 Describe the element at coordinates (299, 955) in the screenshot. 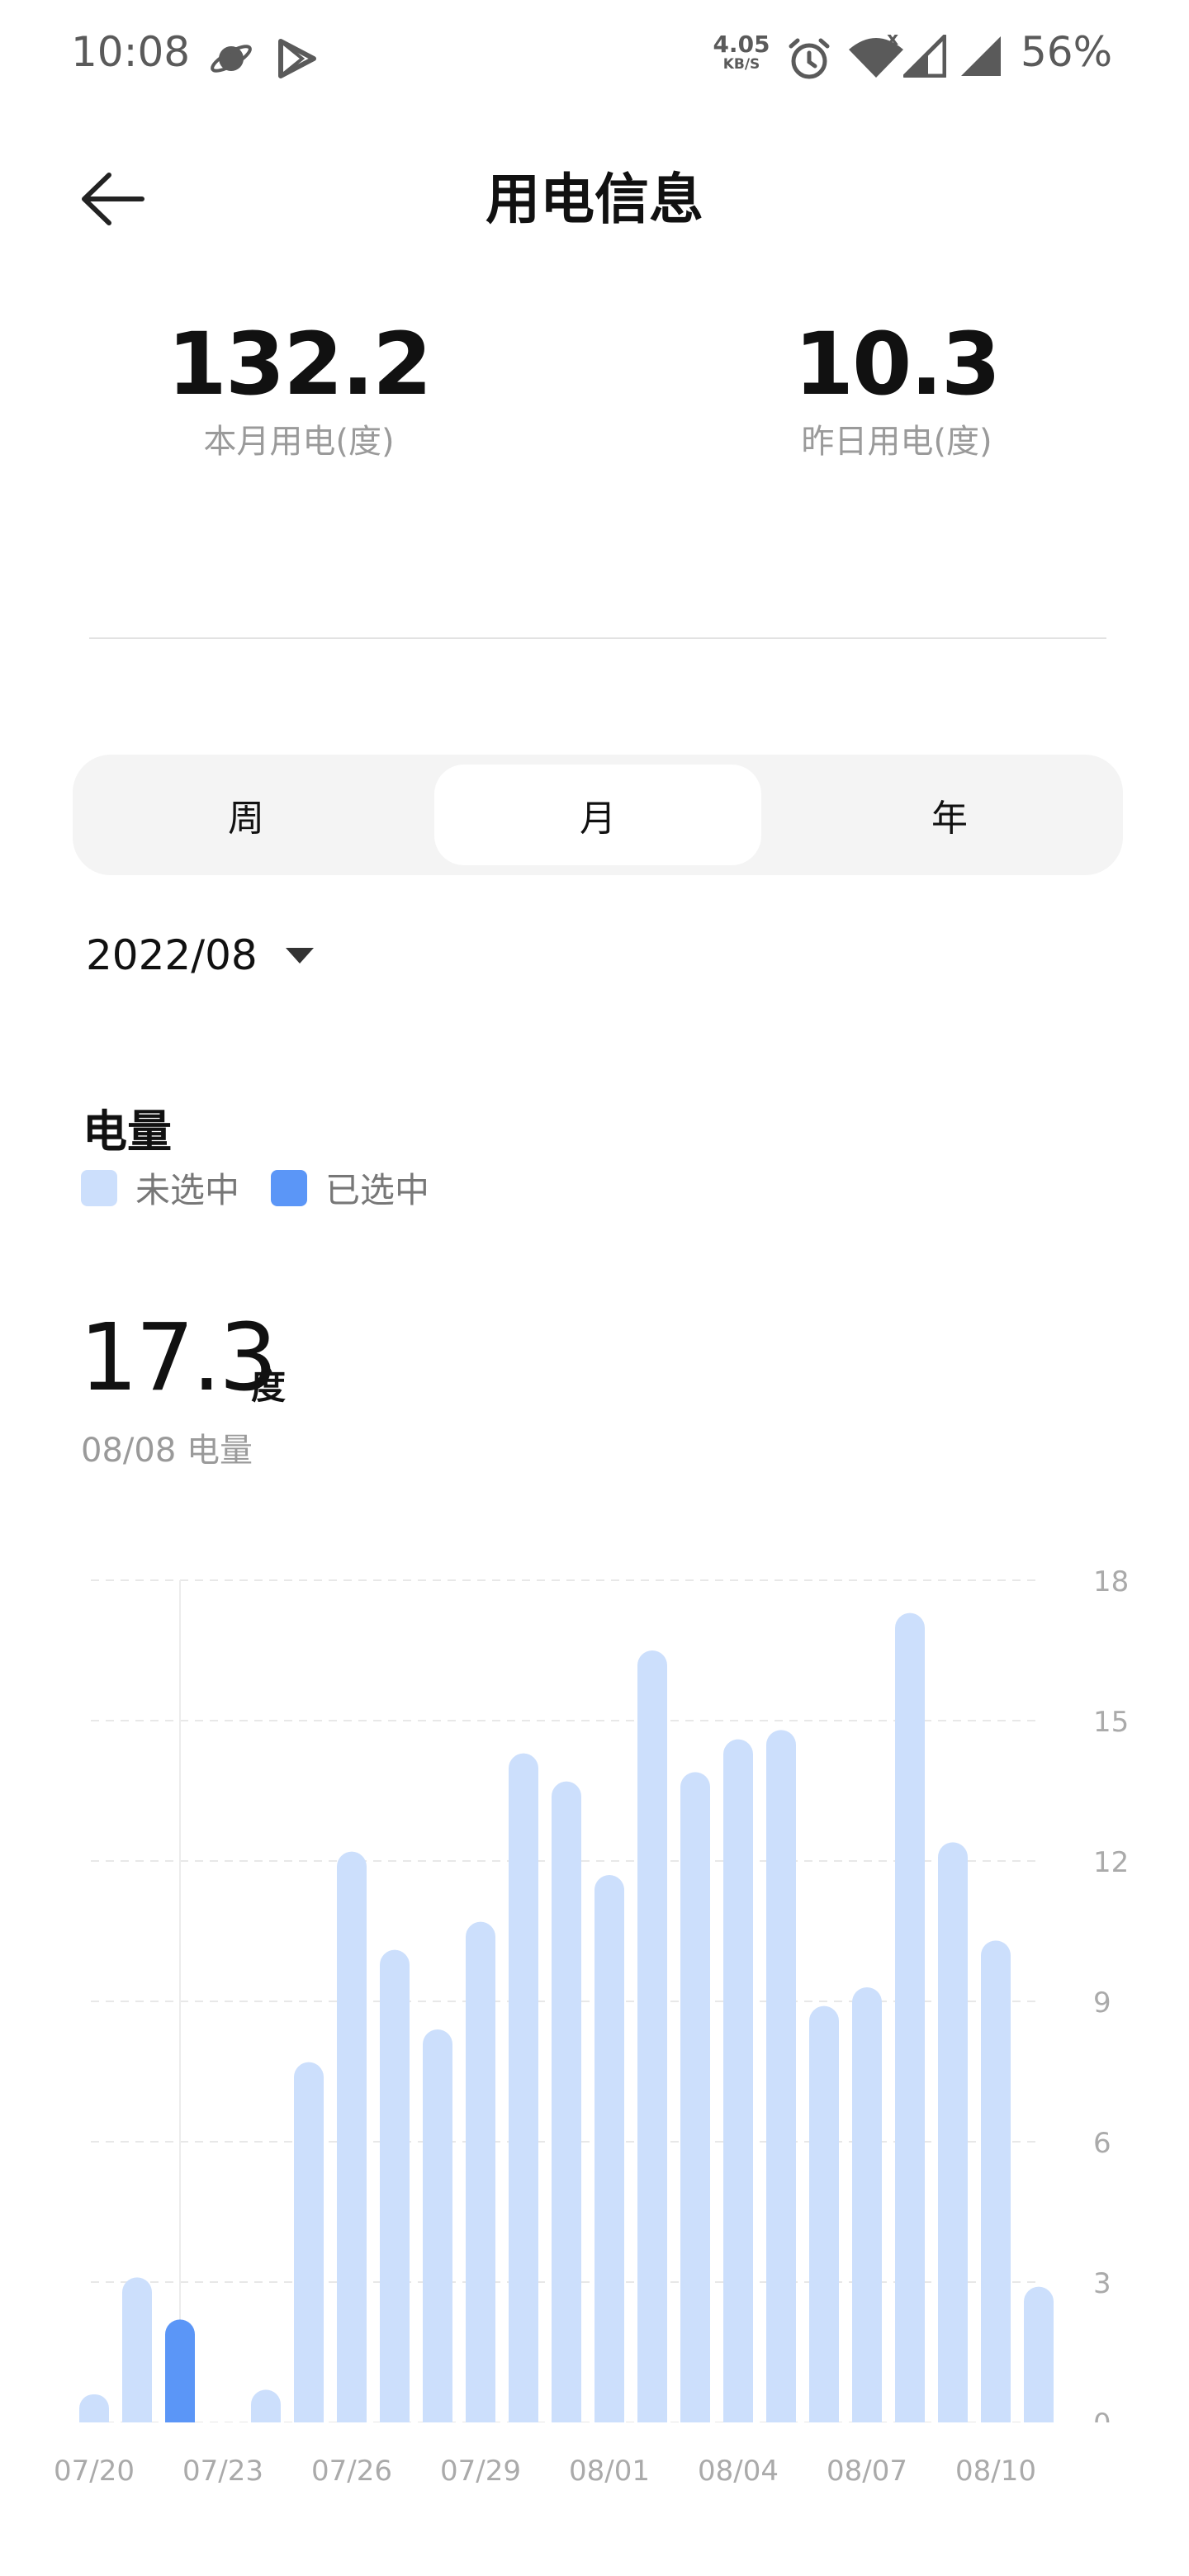

I see `caret-down-icon` at that location.